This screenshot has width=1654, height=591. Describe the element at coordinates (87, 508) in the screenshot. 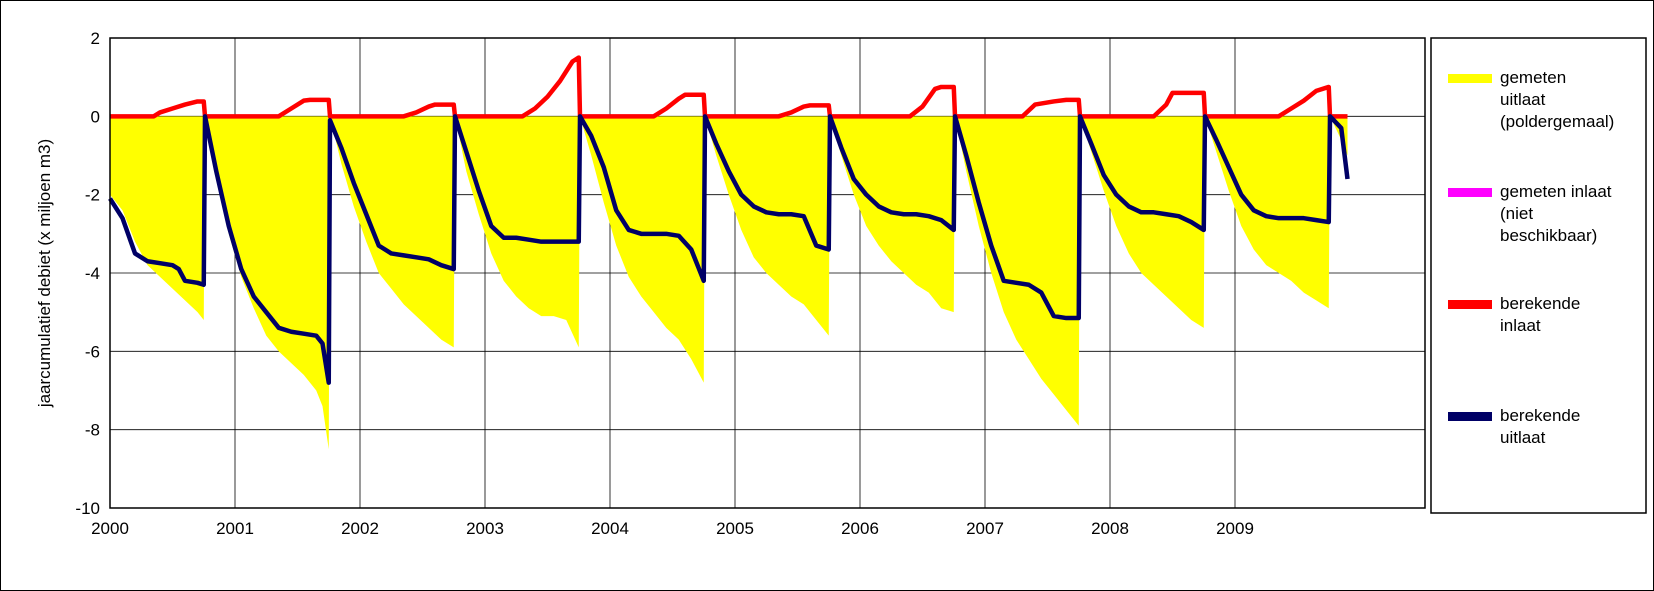

I see `y-tick-label: -10` at that location.